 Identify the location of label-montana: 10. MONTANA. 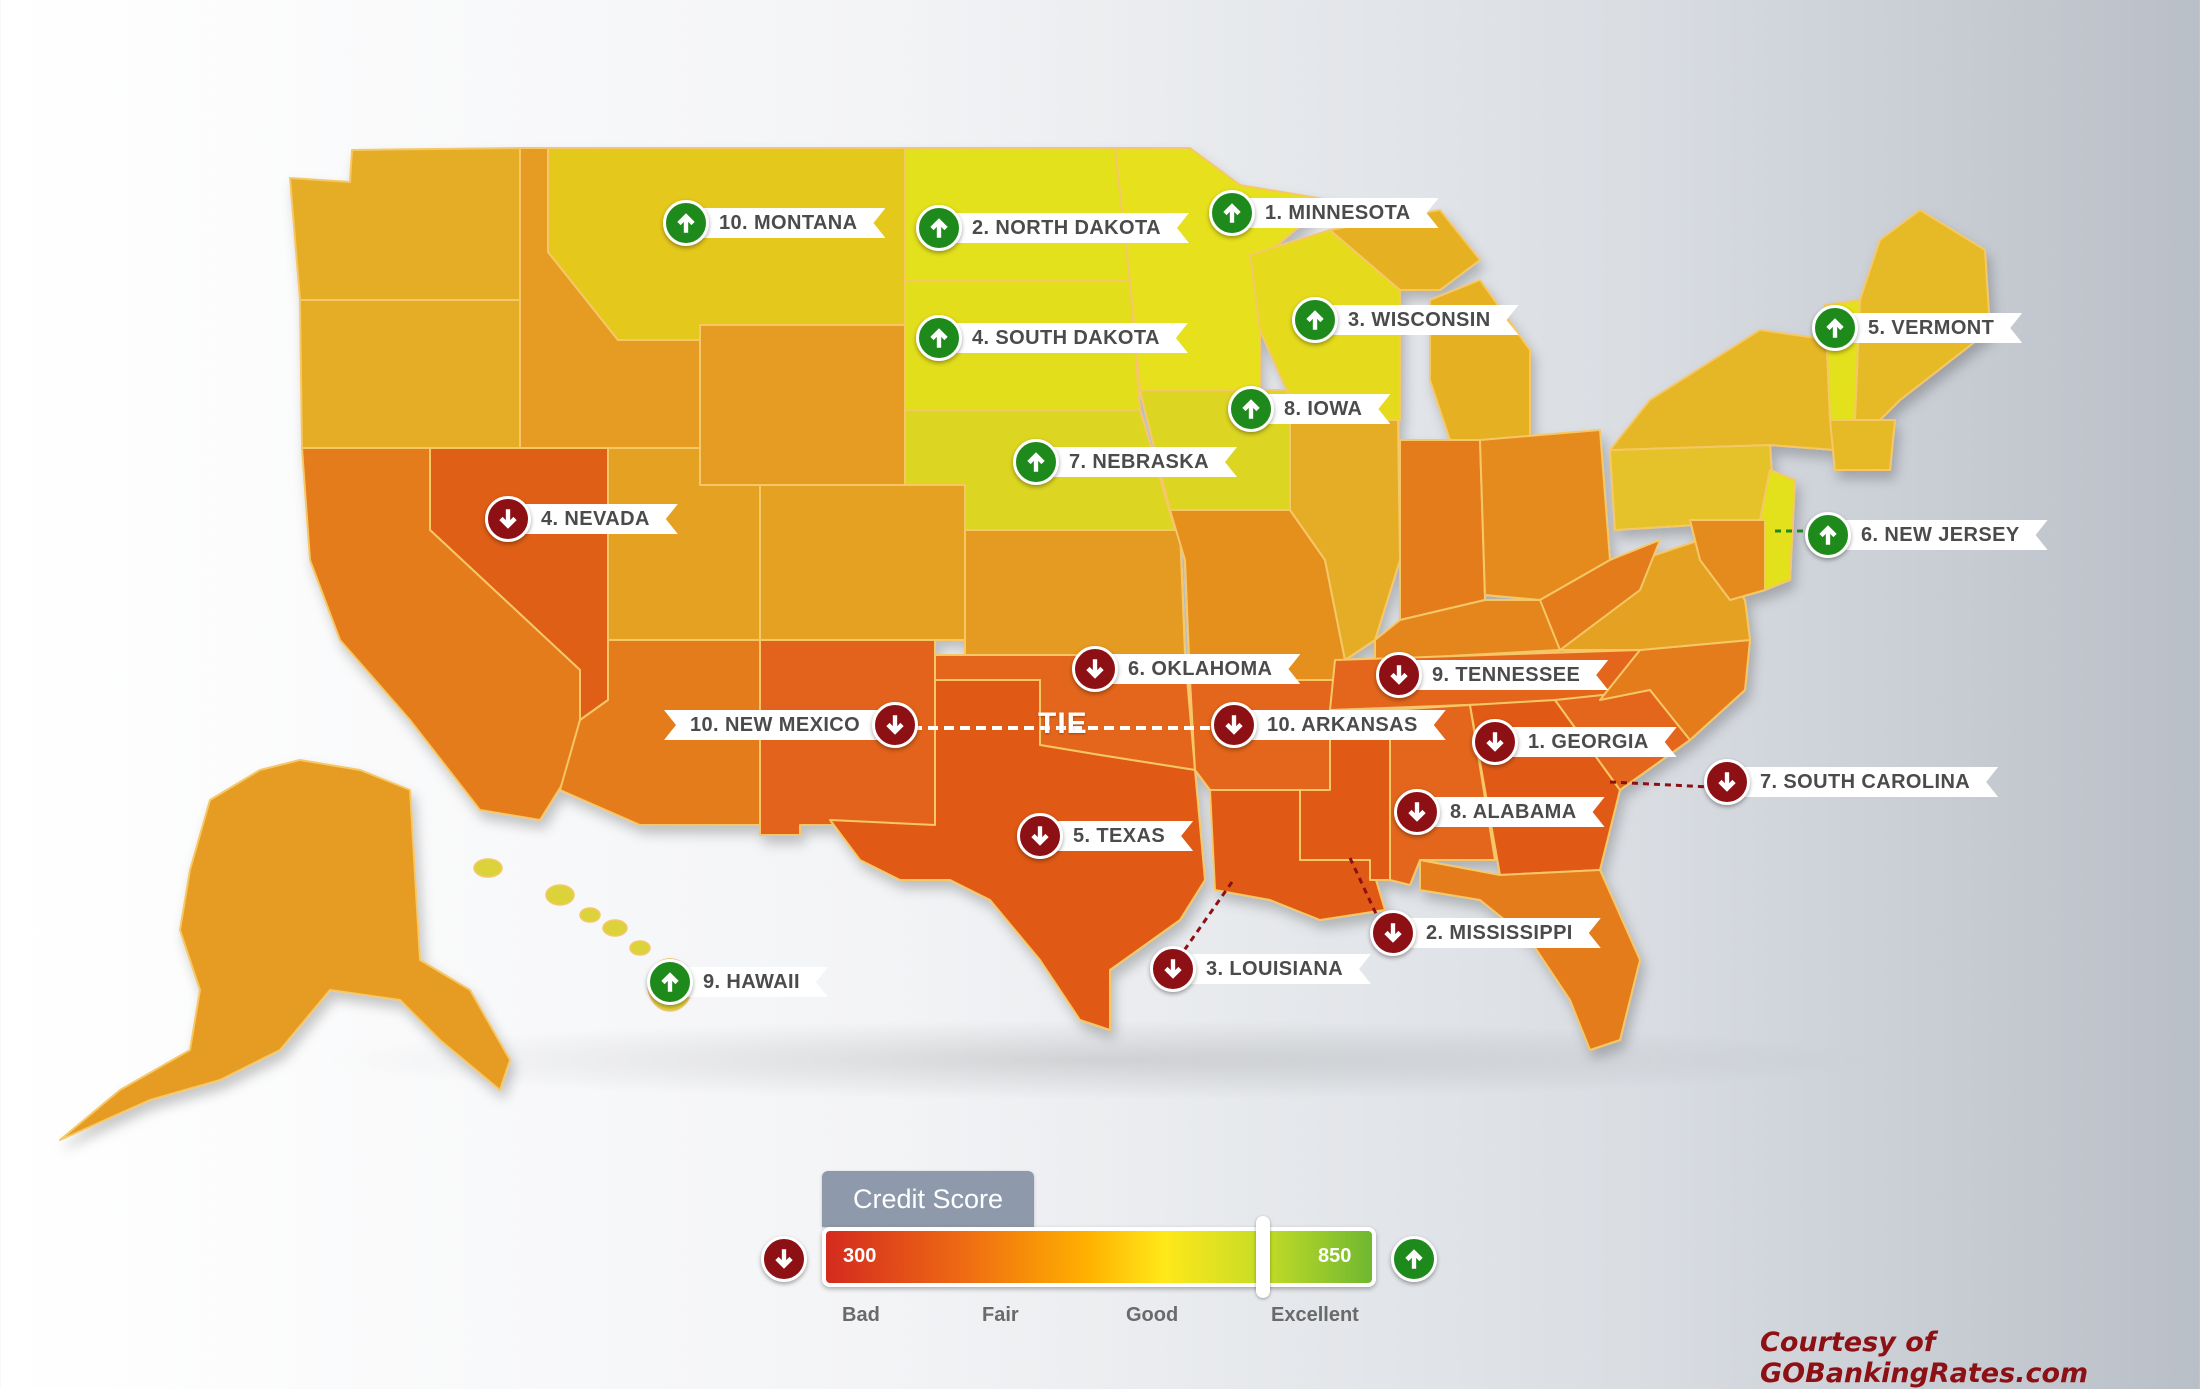
(774, 223).